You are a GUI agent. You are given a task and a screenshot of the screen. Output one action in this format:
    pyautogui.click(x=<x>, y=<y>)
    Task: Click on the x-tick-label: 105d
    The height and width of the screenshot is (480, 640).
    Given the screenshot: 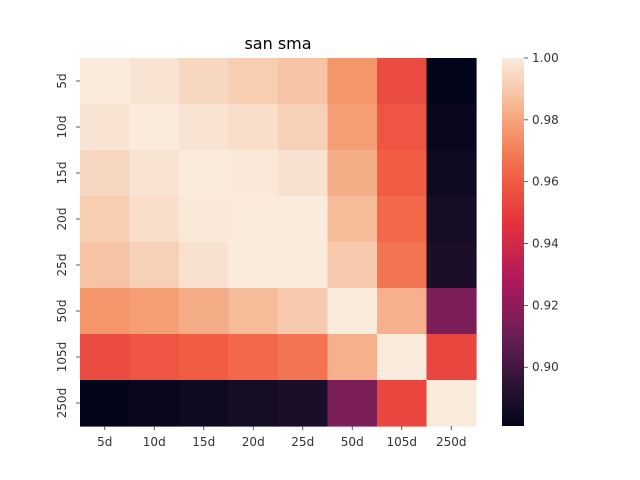 What is the action you would take?
    pyautogui.click(x=401, y=442)
    